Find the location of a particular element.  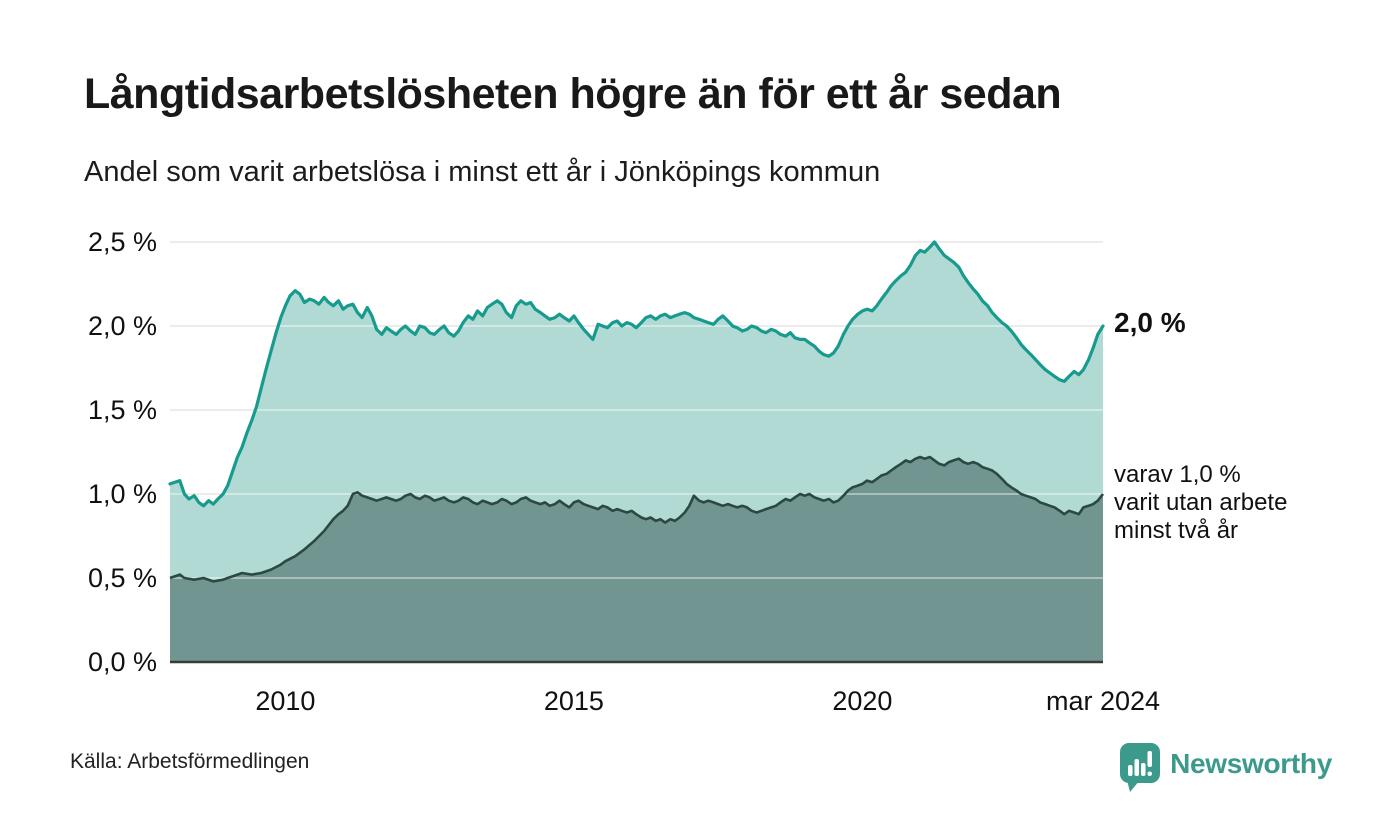

series-end-label-line2: varit utan arbete is located at coordinates (1201, 502).